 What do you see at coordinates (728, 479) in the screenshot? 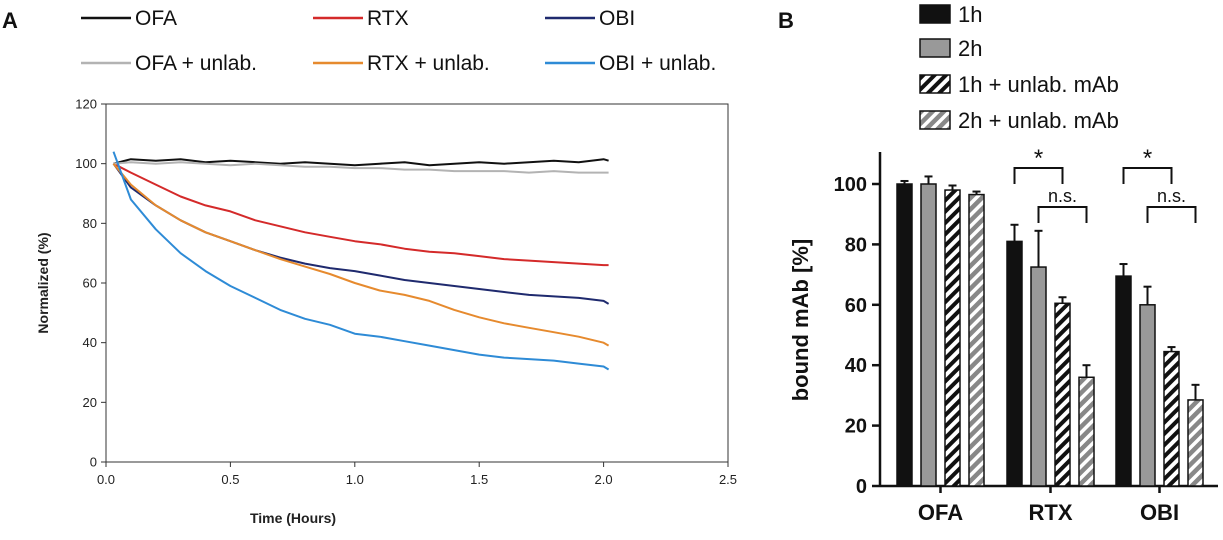
I see `x-tick-label: 2.5` at bounding box center [728, 479].